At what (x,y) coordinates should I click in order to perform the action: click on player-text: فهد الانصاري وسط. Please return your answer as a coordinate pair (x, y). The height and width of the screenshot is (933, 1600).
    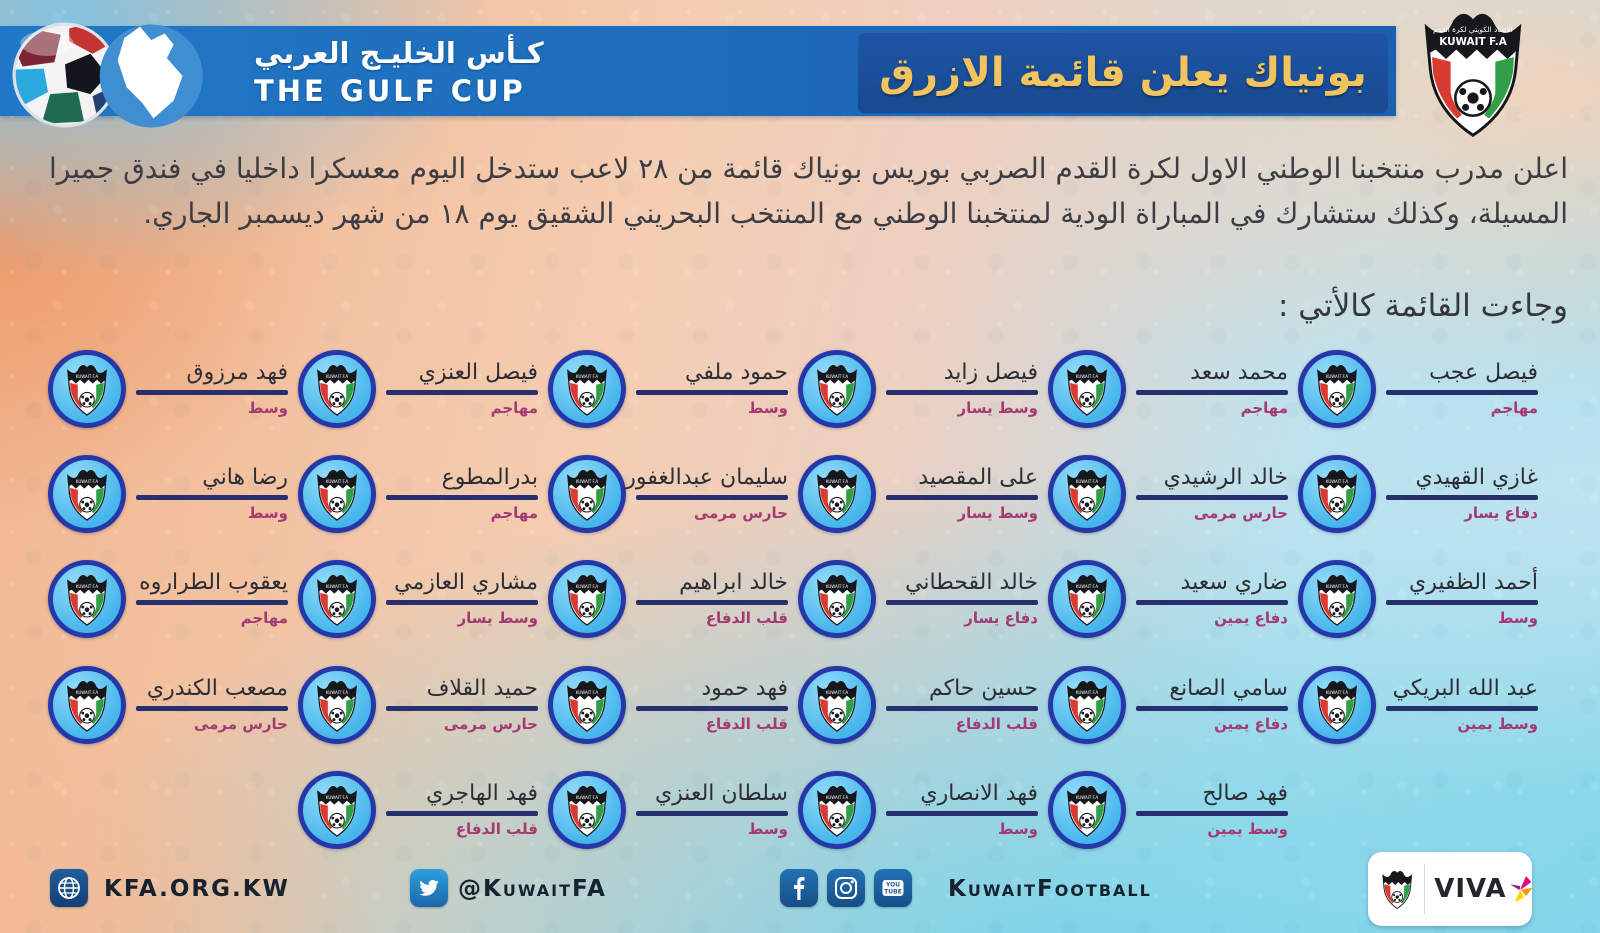
    Looking at the image, I should click on (962, 804).